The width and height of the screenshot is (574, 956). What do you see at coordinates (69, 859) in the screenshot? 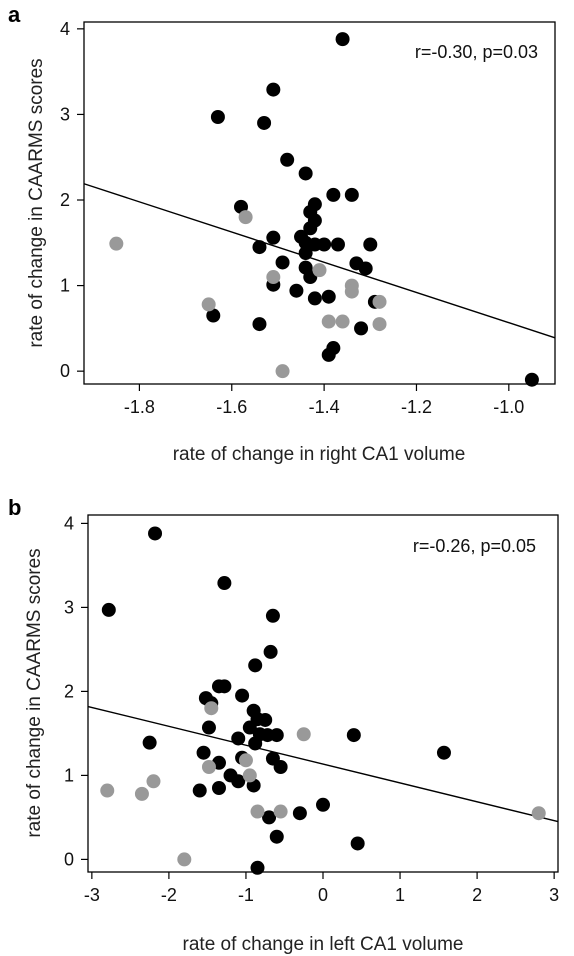
I see `panel-b-y-tick-label: 0` at bounding box center [69, 859].